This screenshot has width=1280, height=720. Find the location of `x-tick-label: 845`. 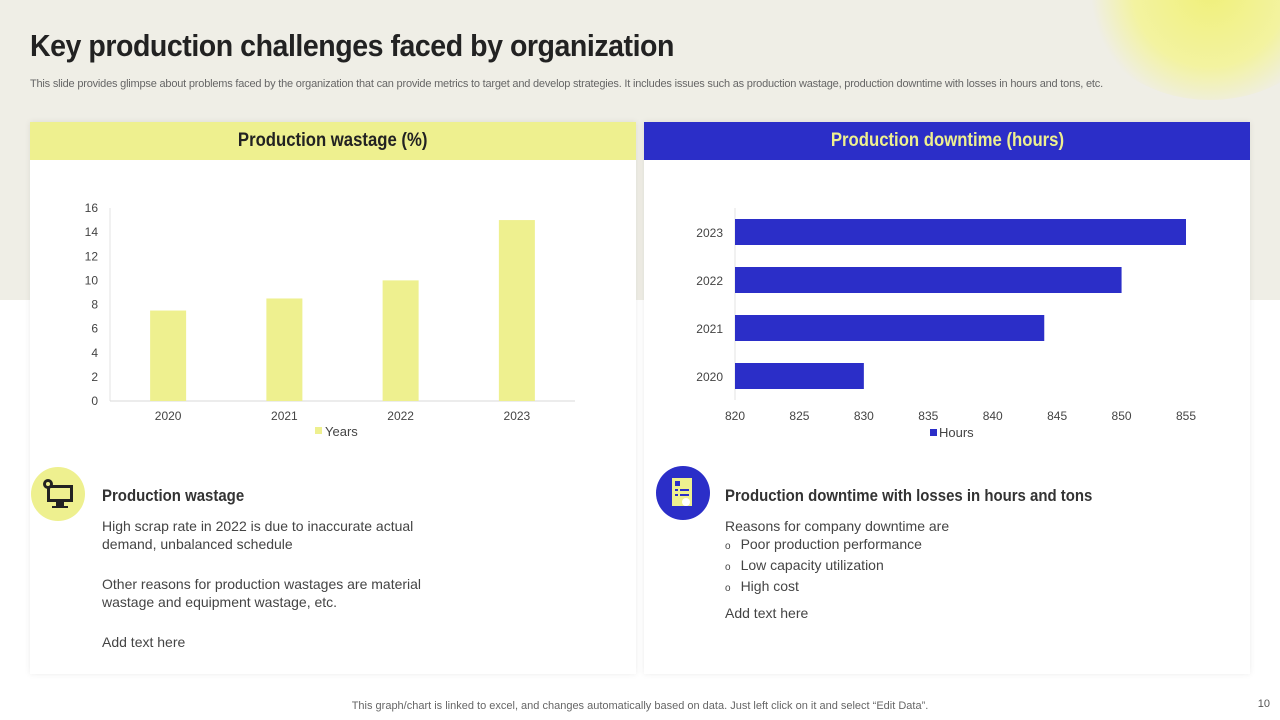

x-tick-label: 845 is located at coordinates (1057, 416).